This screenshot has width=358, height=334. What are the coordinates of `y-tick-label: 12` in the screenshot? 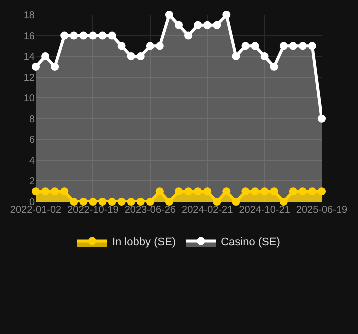 It's located at (30, 78).